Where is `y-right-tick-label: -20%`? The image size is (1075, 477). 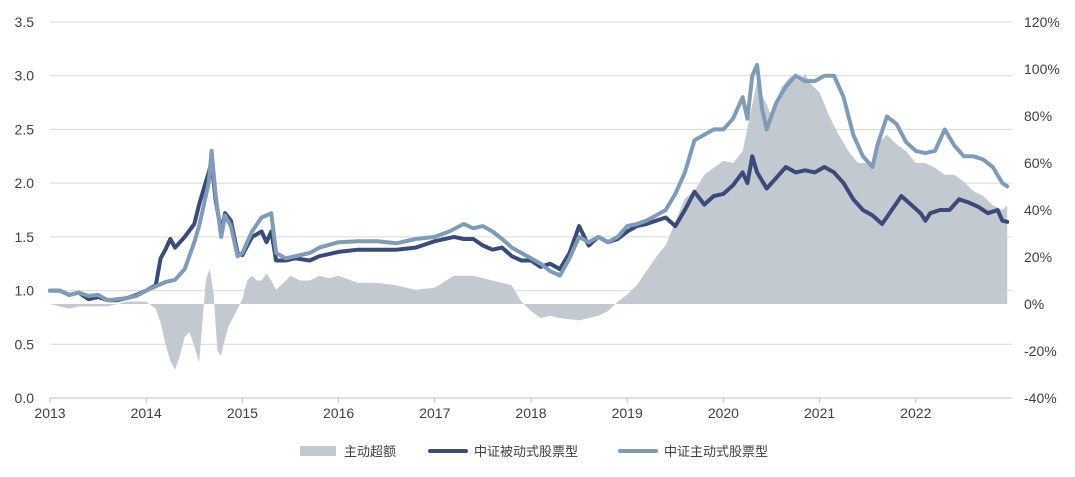
y-right-tick-label: -20% is located at coordinates (1040, 351).